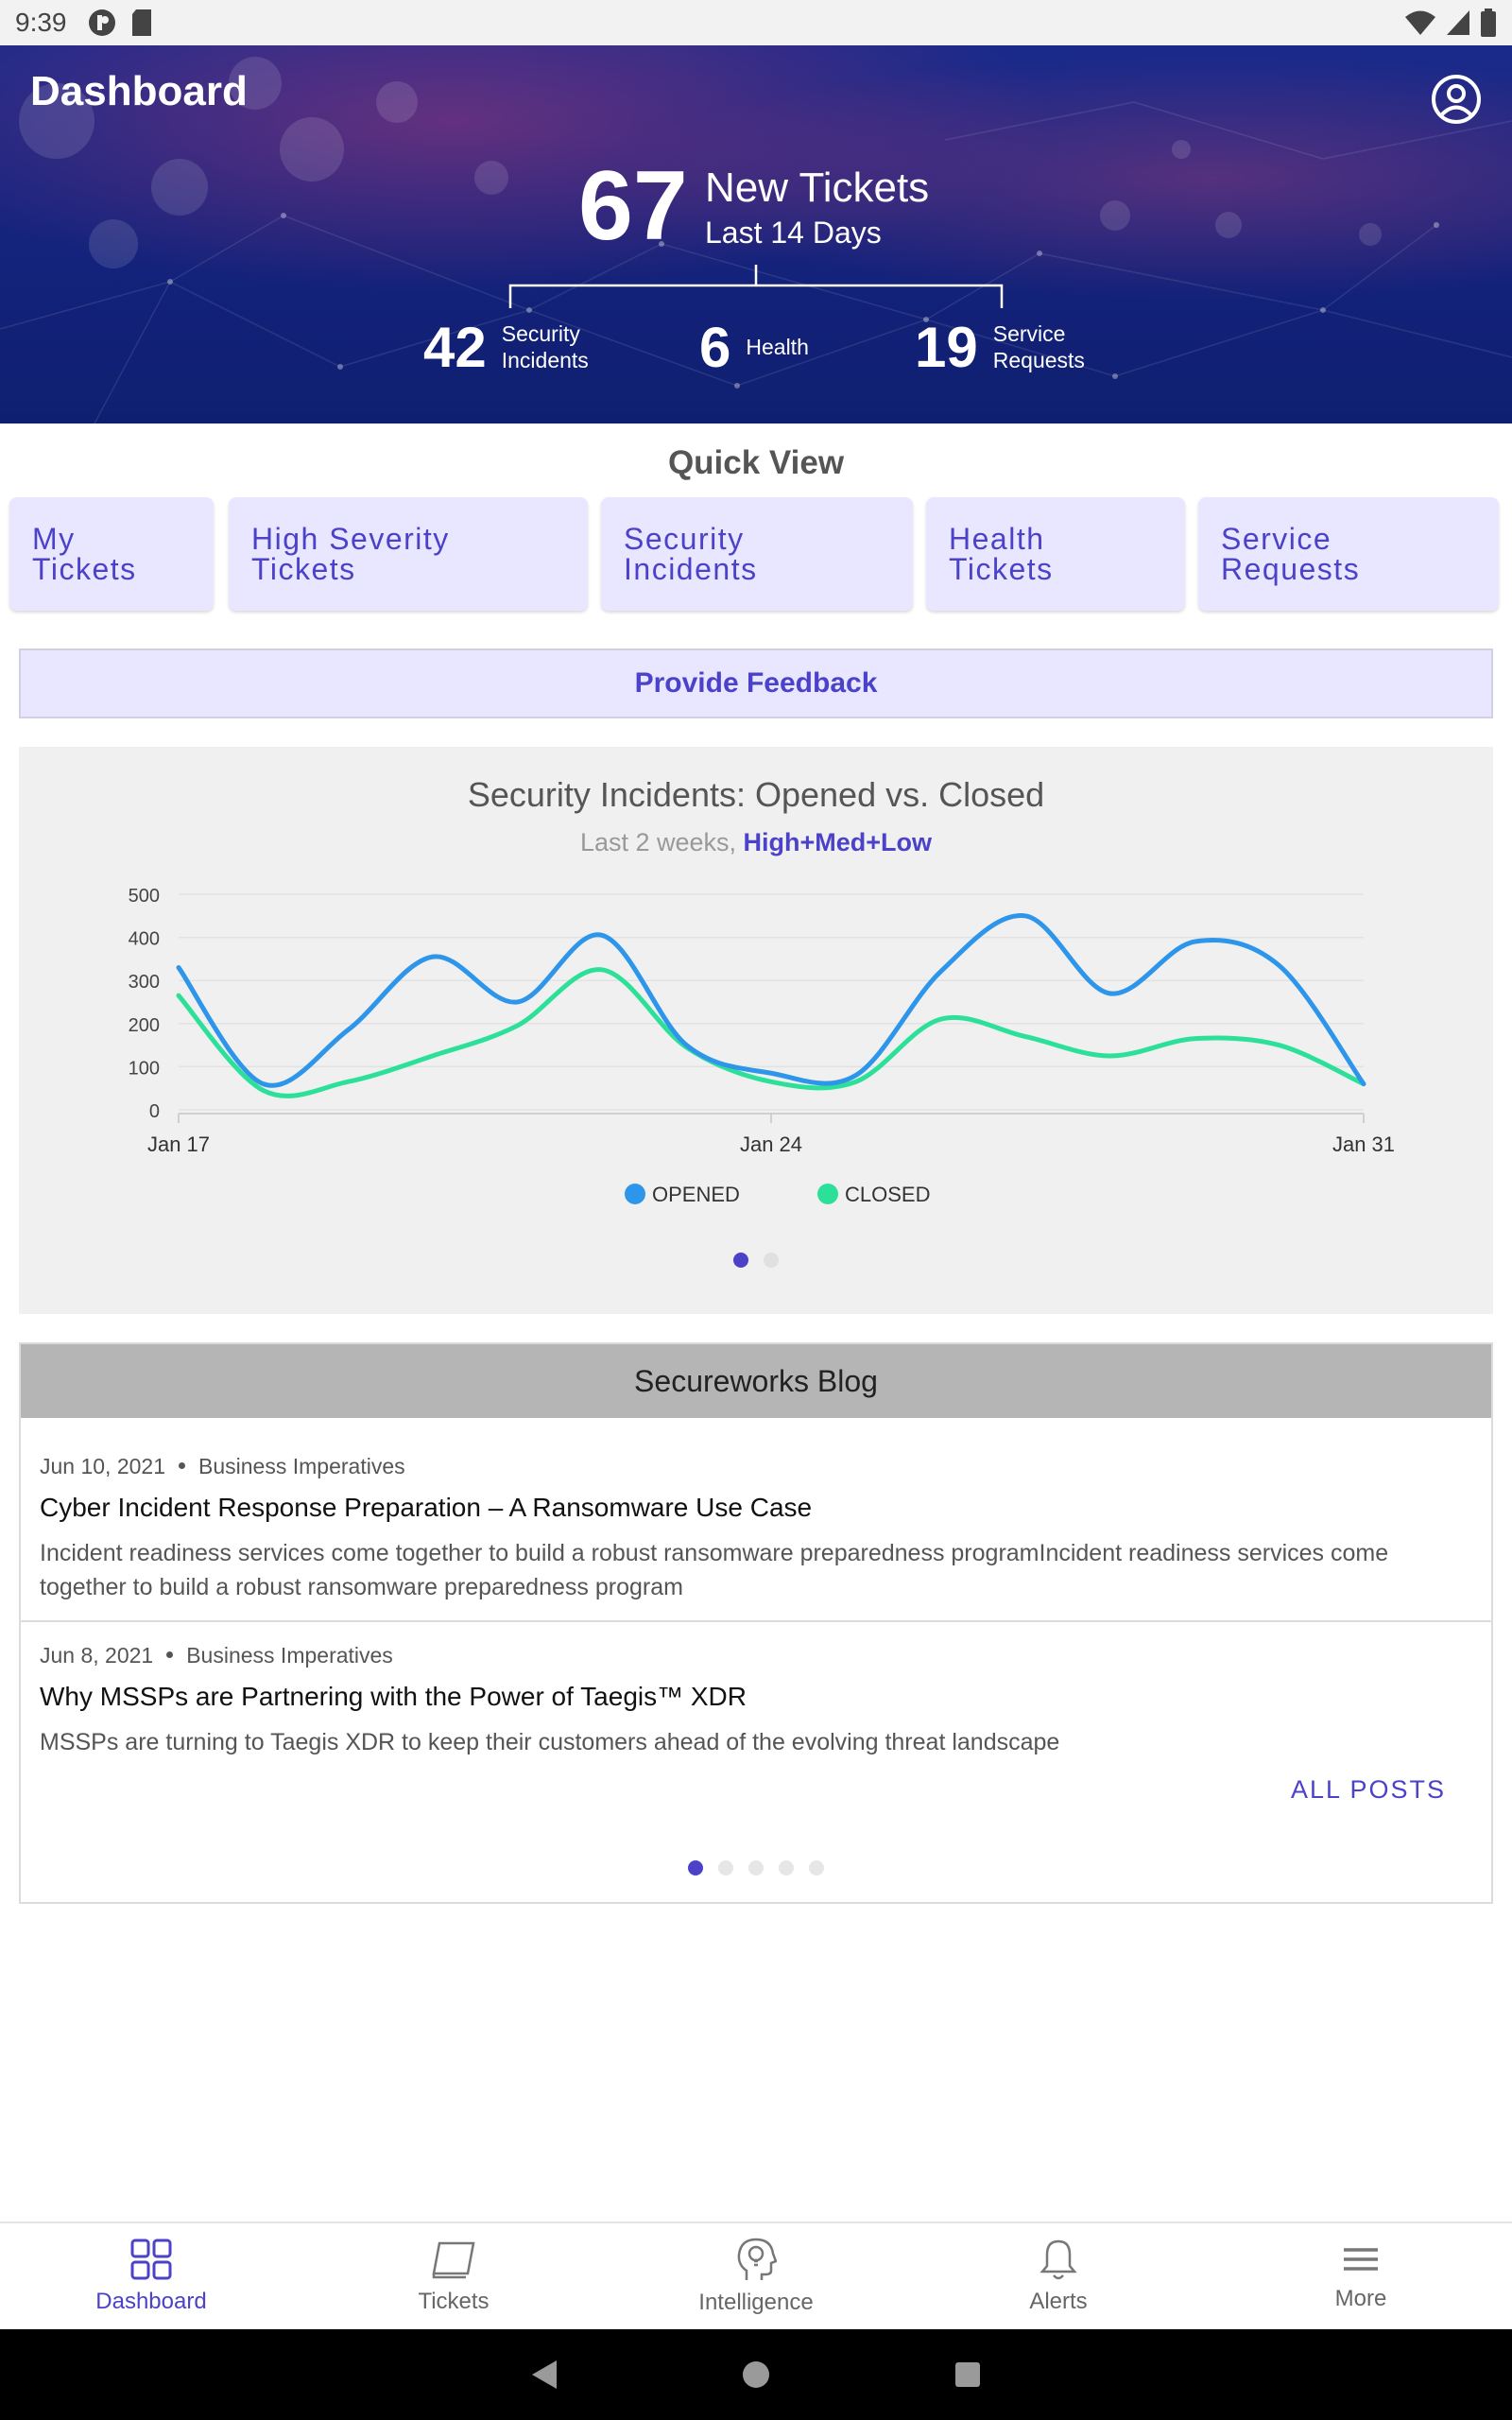 This screenshot has height=2420, width=1512. What do you see at coordinates (1360, 2298) in the screenshot?
I see `nav-label: More` at bounding box center [1360, 2298].